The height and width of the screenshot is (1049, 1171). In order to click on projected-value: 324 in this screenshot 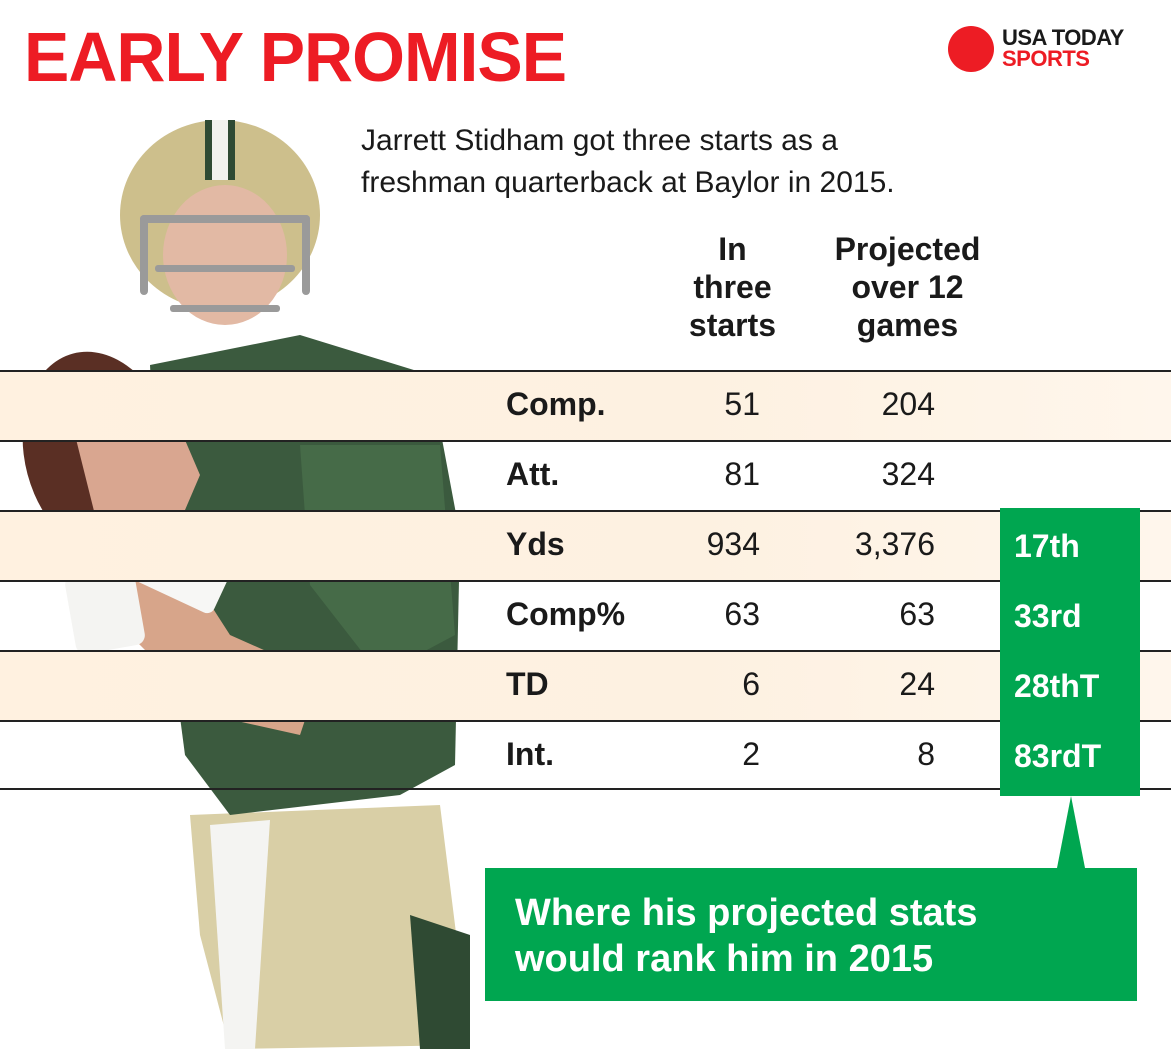, I will do `click(908, 474)`.